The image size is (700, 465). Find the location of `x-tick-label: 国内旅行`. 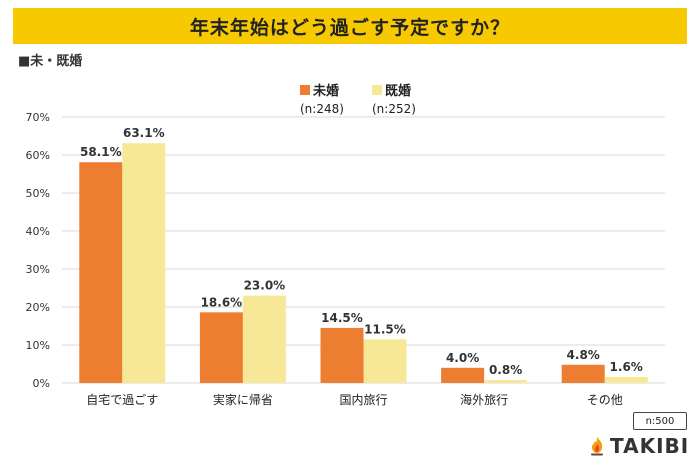

x-tick-label: 国内旅行 is located at coordinates (363, 400).